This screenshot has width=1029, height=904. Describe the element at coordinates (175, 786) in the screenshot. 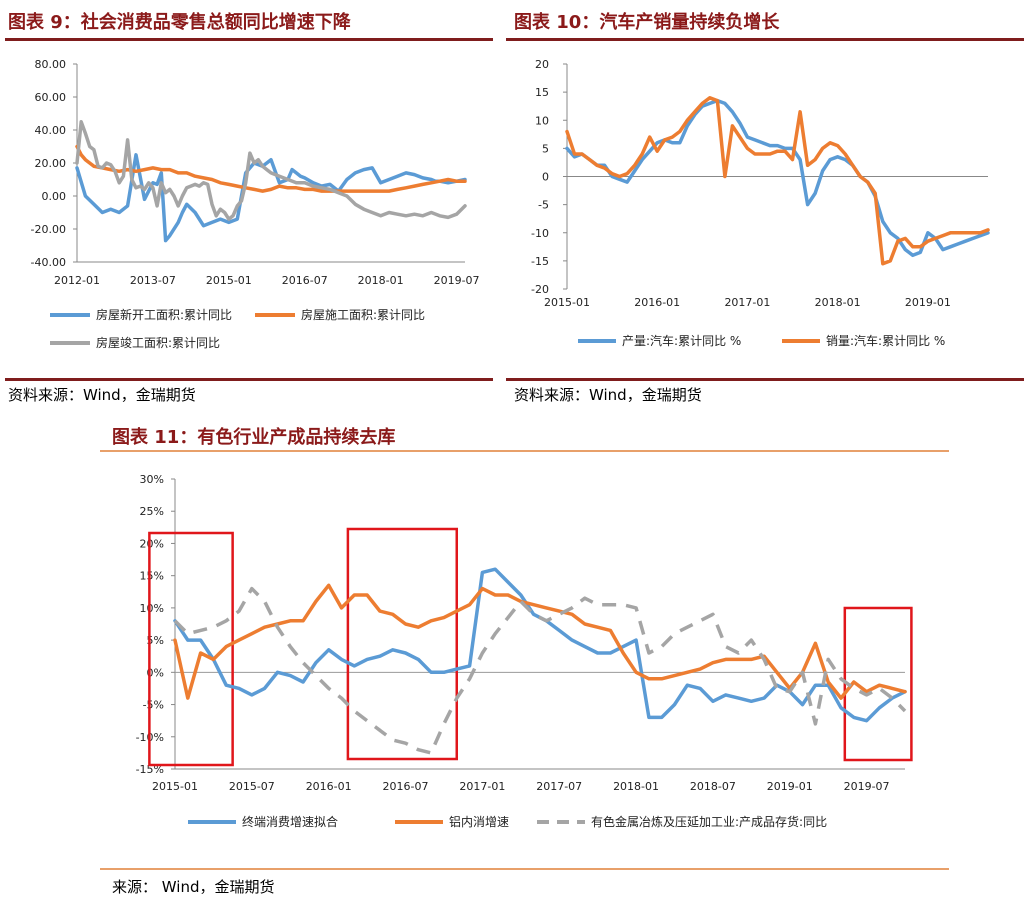

I see `chart11-x-tick-label: 2015-01` at that location.